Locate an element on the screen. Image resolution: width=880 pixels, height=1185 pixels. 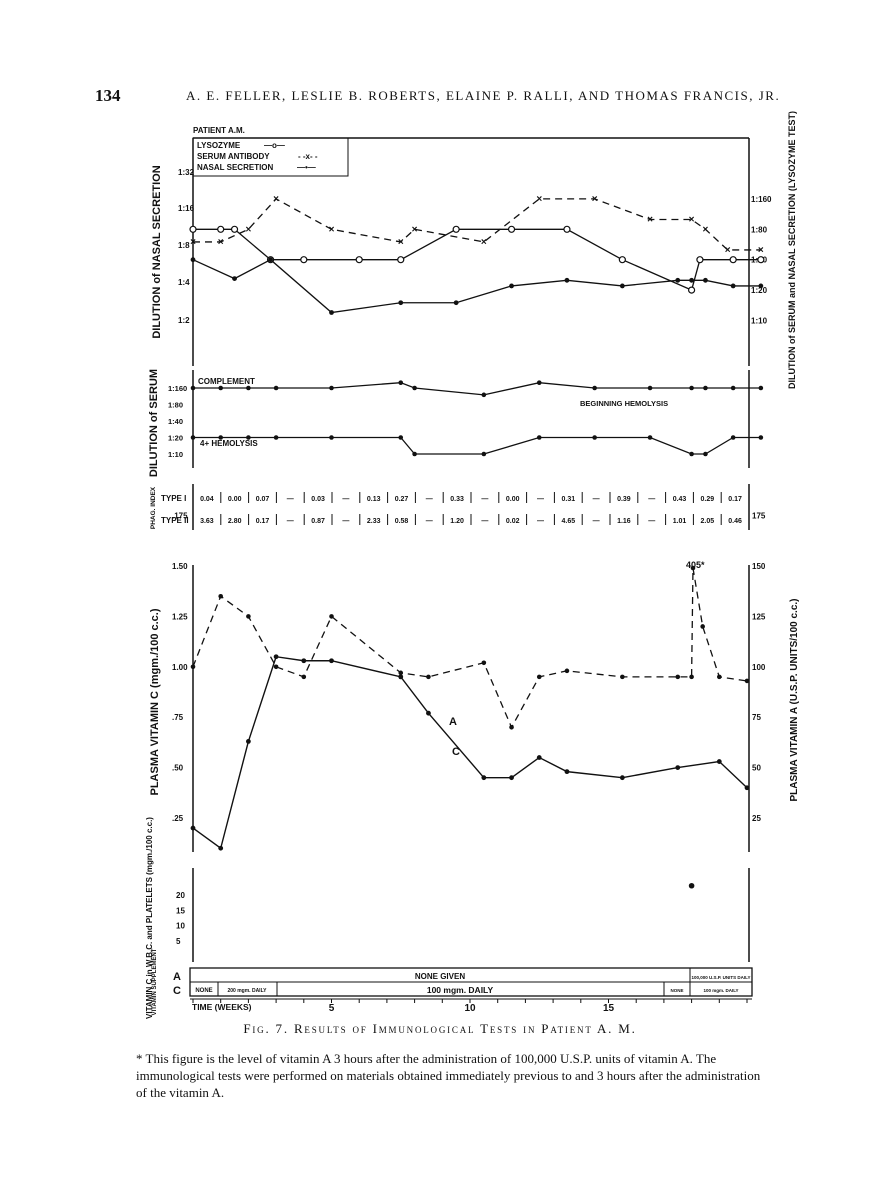
vitamin-a-axis-label: PLASMA VITAMIN A (U.S.P. UNITS/100 c.c.) is located at coordinates (794, 700).